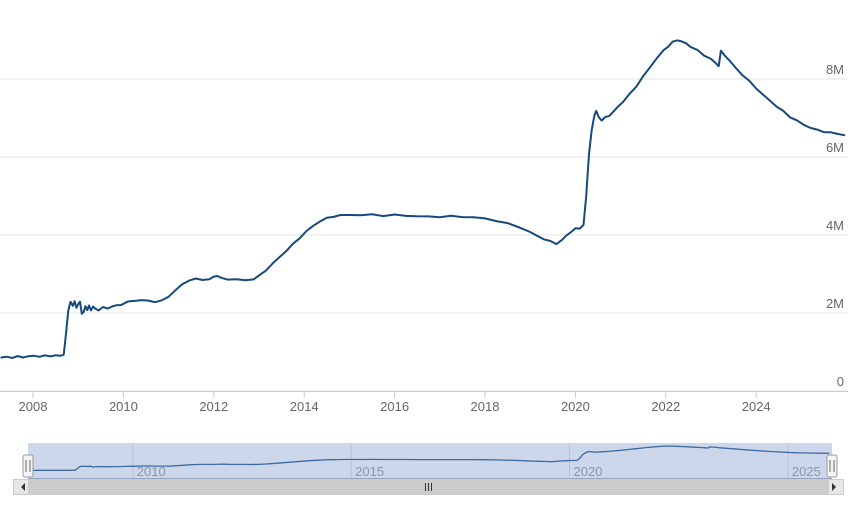 The width and height of the screenshot is (857, 508). What do you see at coordinates (369, 471) in the screenshot?
I see `navigator-tick-label: 2015` at bounding box center [369, 471].